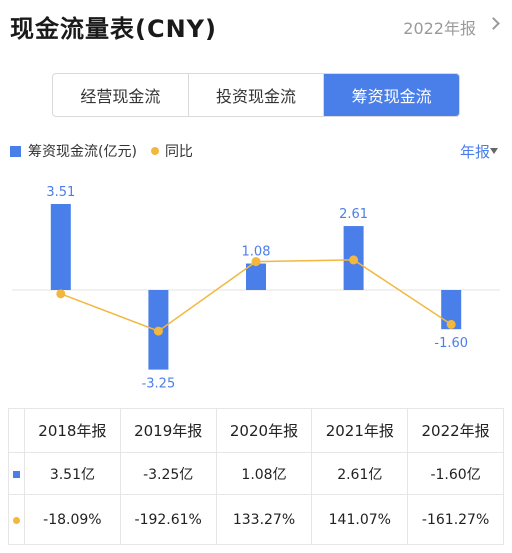 The image size is (512, 553). I want to click on bar-marker-cell, so click(16, 473).